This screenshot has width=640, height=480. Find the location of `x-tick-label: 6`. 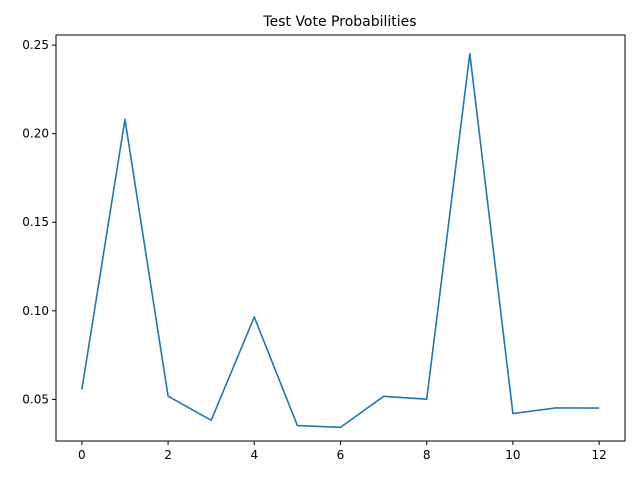

x-tick-label: 6 is located at coordinates (341, 455).